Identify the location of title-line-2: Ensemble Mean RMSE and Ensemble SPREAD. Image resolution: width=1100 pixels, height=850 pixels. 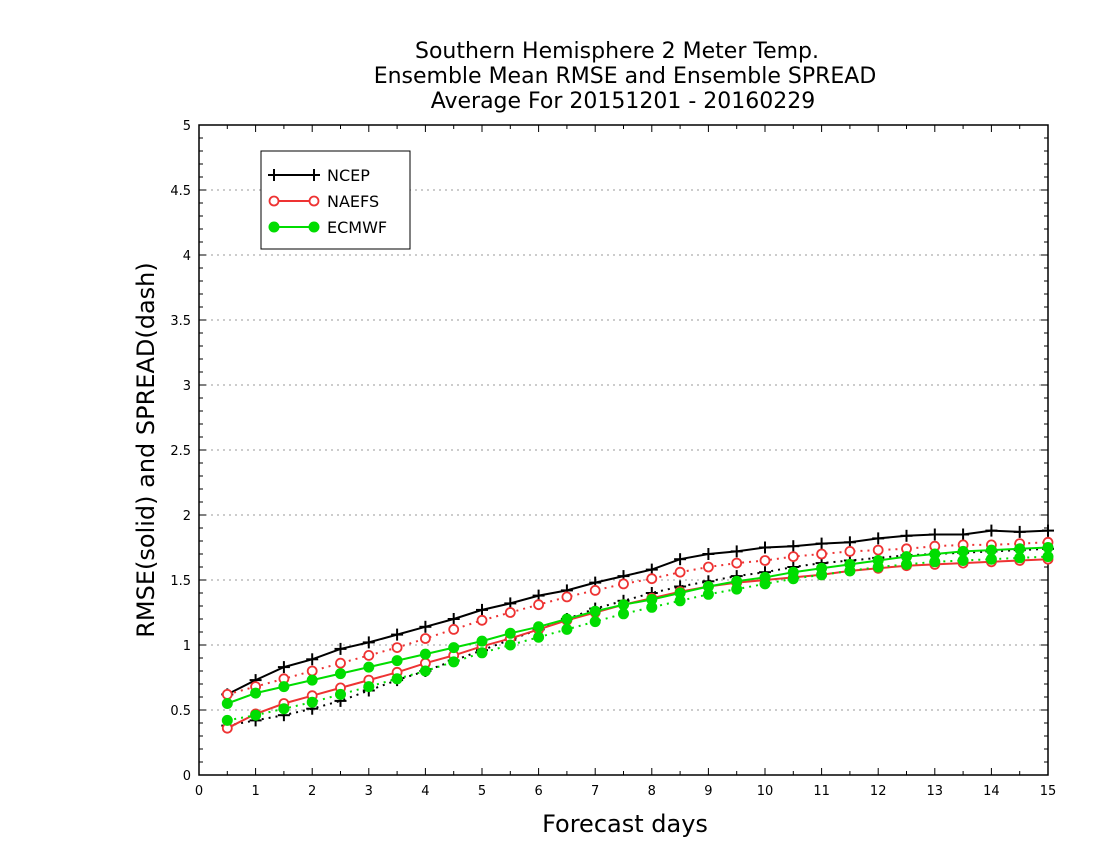
(625, 76).